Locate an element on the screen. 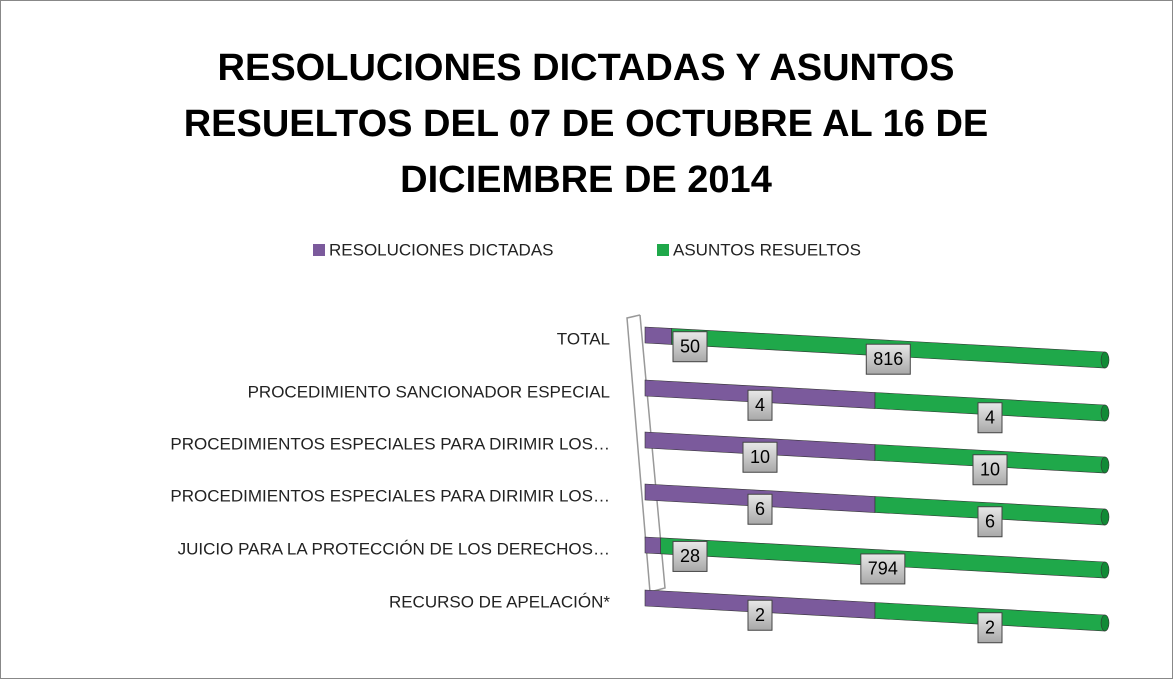  data-label: 794 is located at coordinates (883, 569).